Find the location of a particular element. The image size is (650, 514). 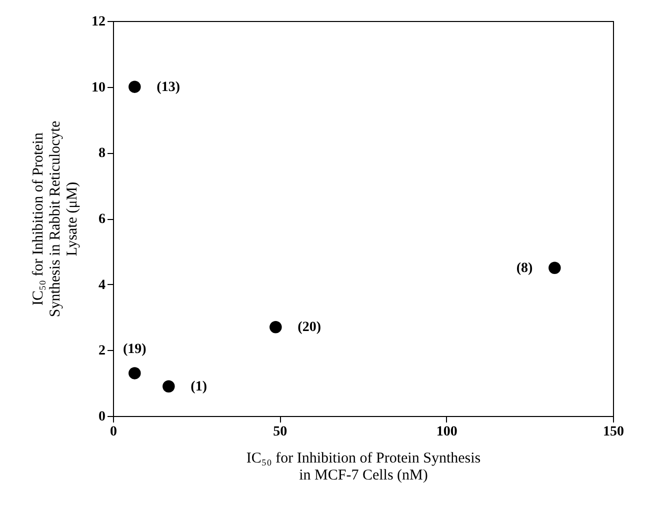

y-tick-label: 2 is located at coordinates (102, 351).